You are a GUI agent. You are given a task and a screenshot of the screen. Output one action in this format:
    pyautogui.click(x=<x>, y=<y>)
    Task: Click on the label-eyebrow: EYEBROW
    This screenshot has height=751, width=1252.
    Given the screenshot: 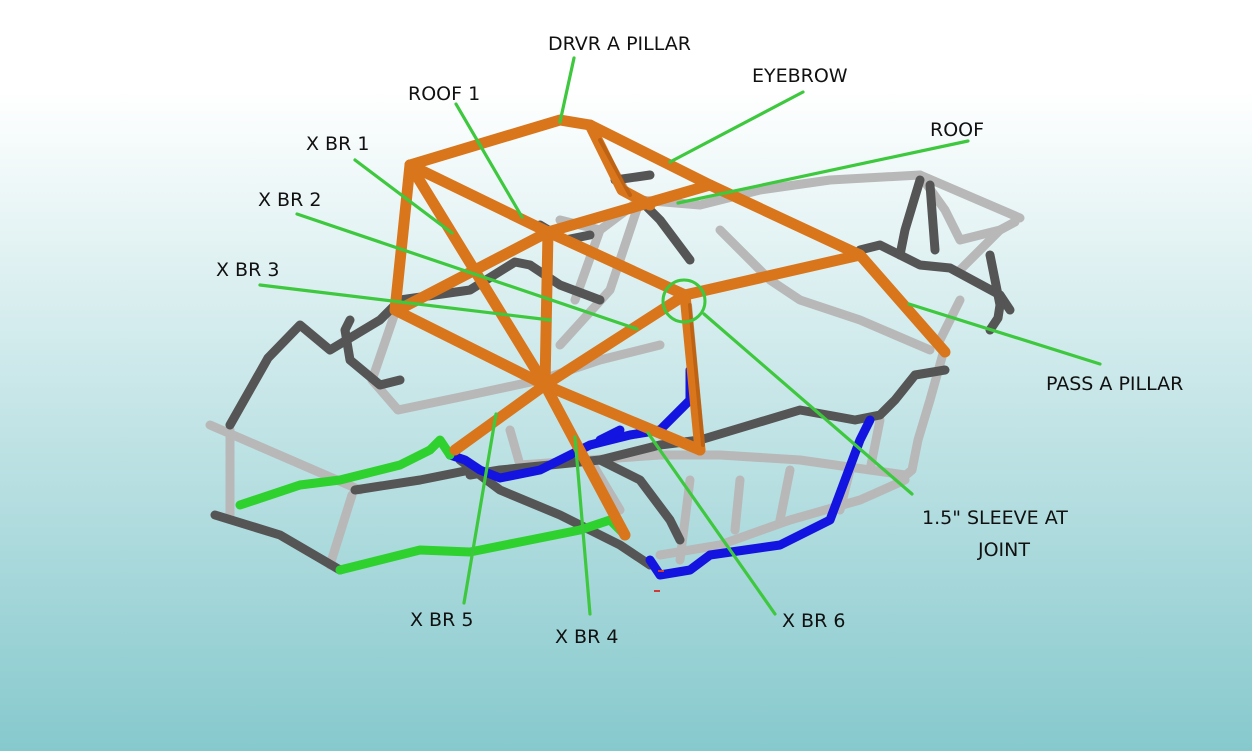 What is the action you would take?
    pyautogui.click(x=800, y=76)
    